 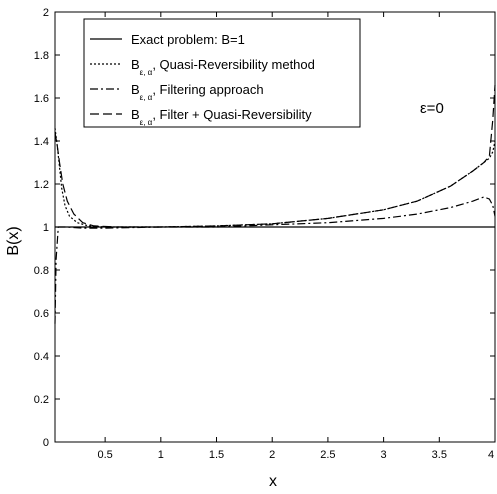 I want to click on x-tick-label: 0.5, so click(x=104, y=455).